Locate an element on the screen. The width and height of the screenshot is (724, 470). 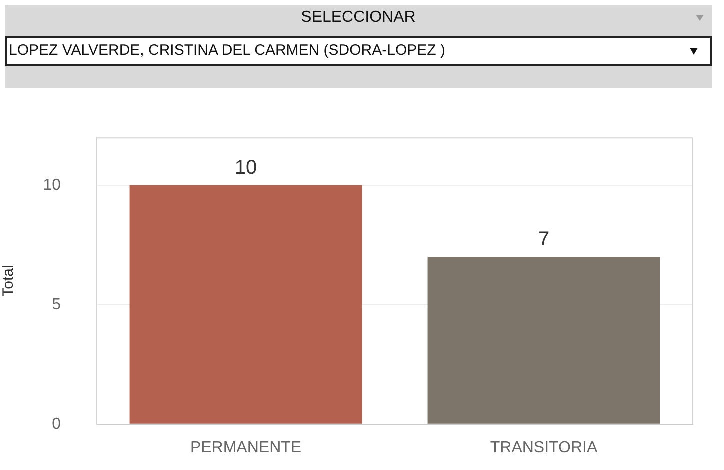
x-tick-label: TRANSITORIA is located at coordinates (544, 447).